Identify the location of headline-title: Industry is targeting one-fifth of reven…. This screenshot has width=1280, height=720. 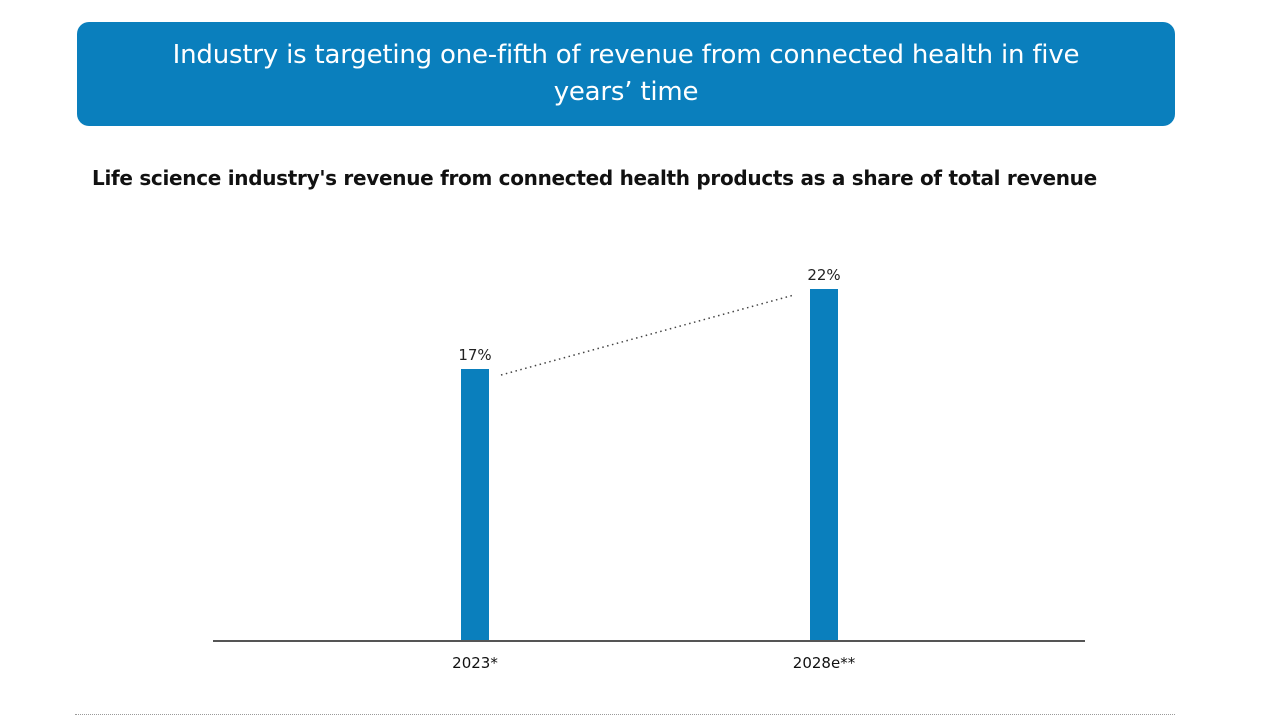
(626, 73).